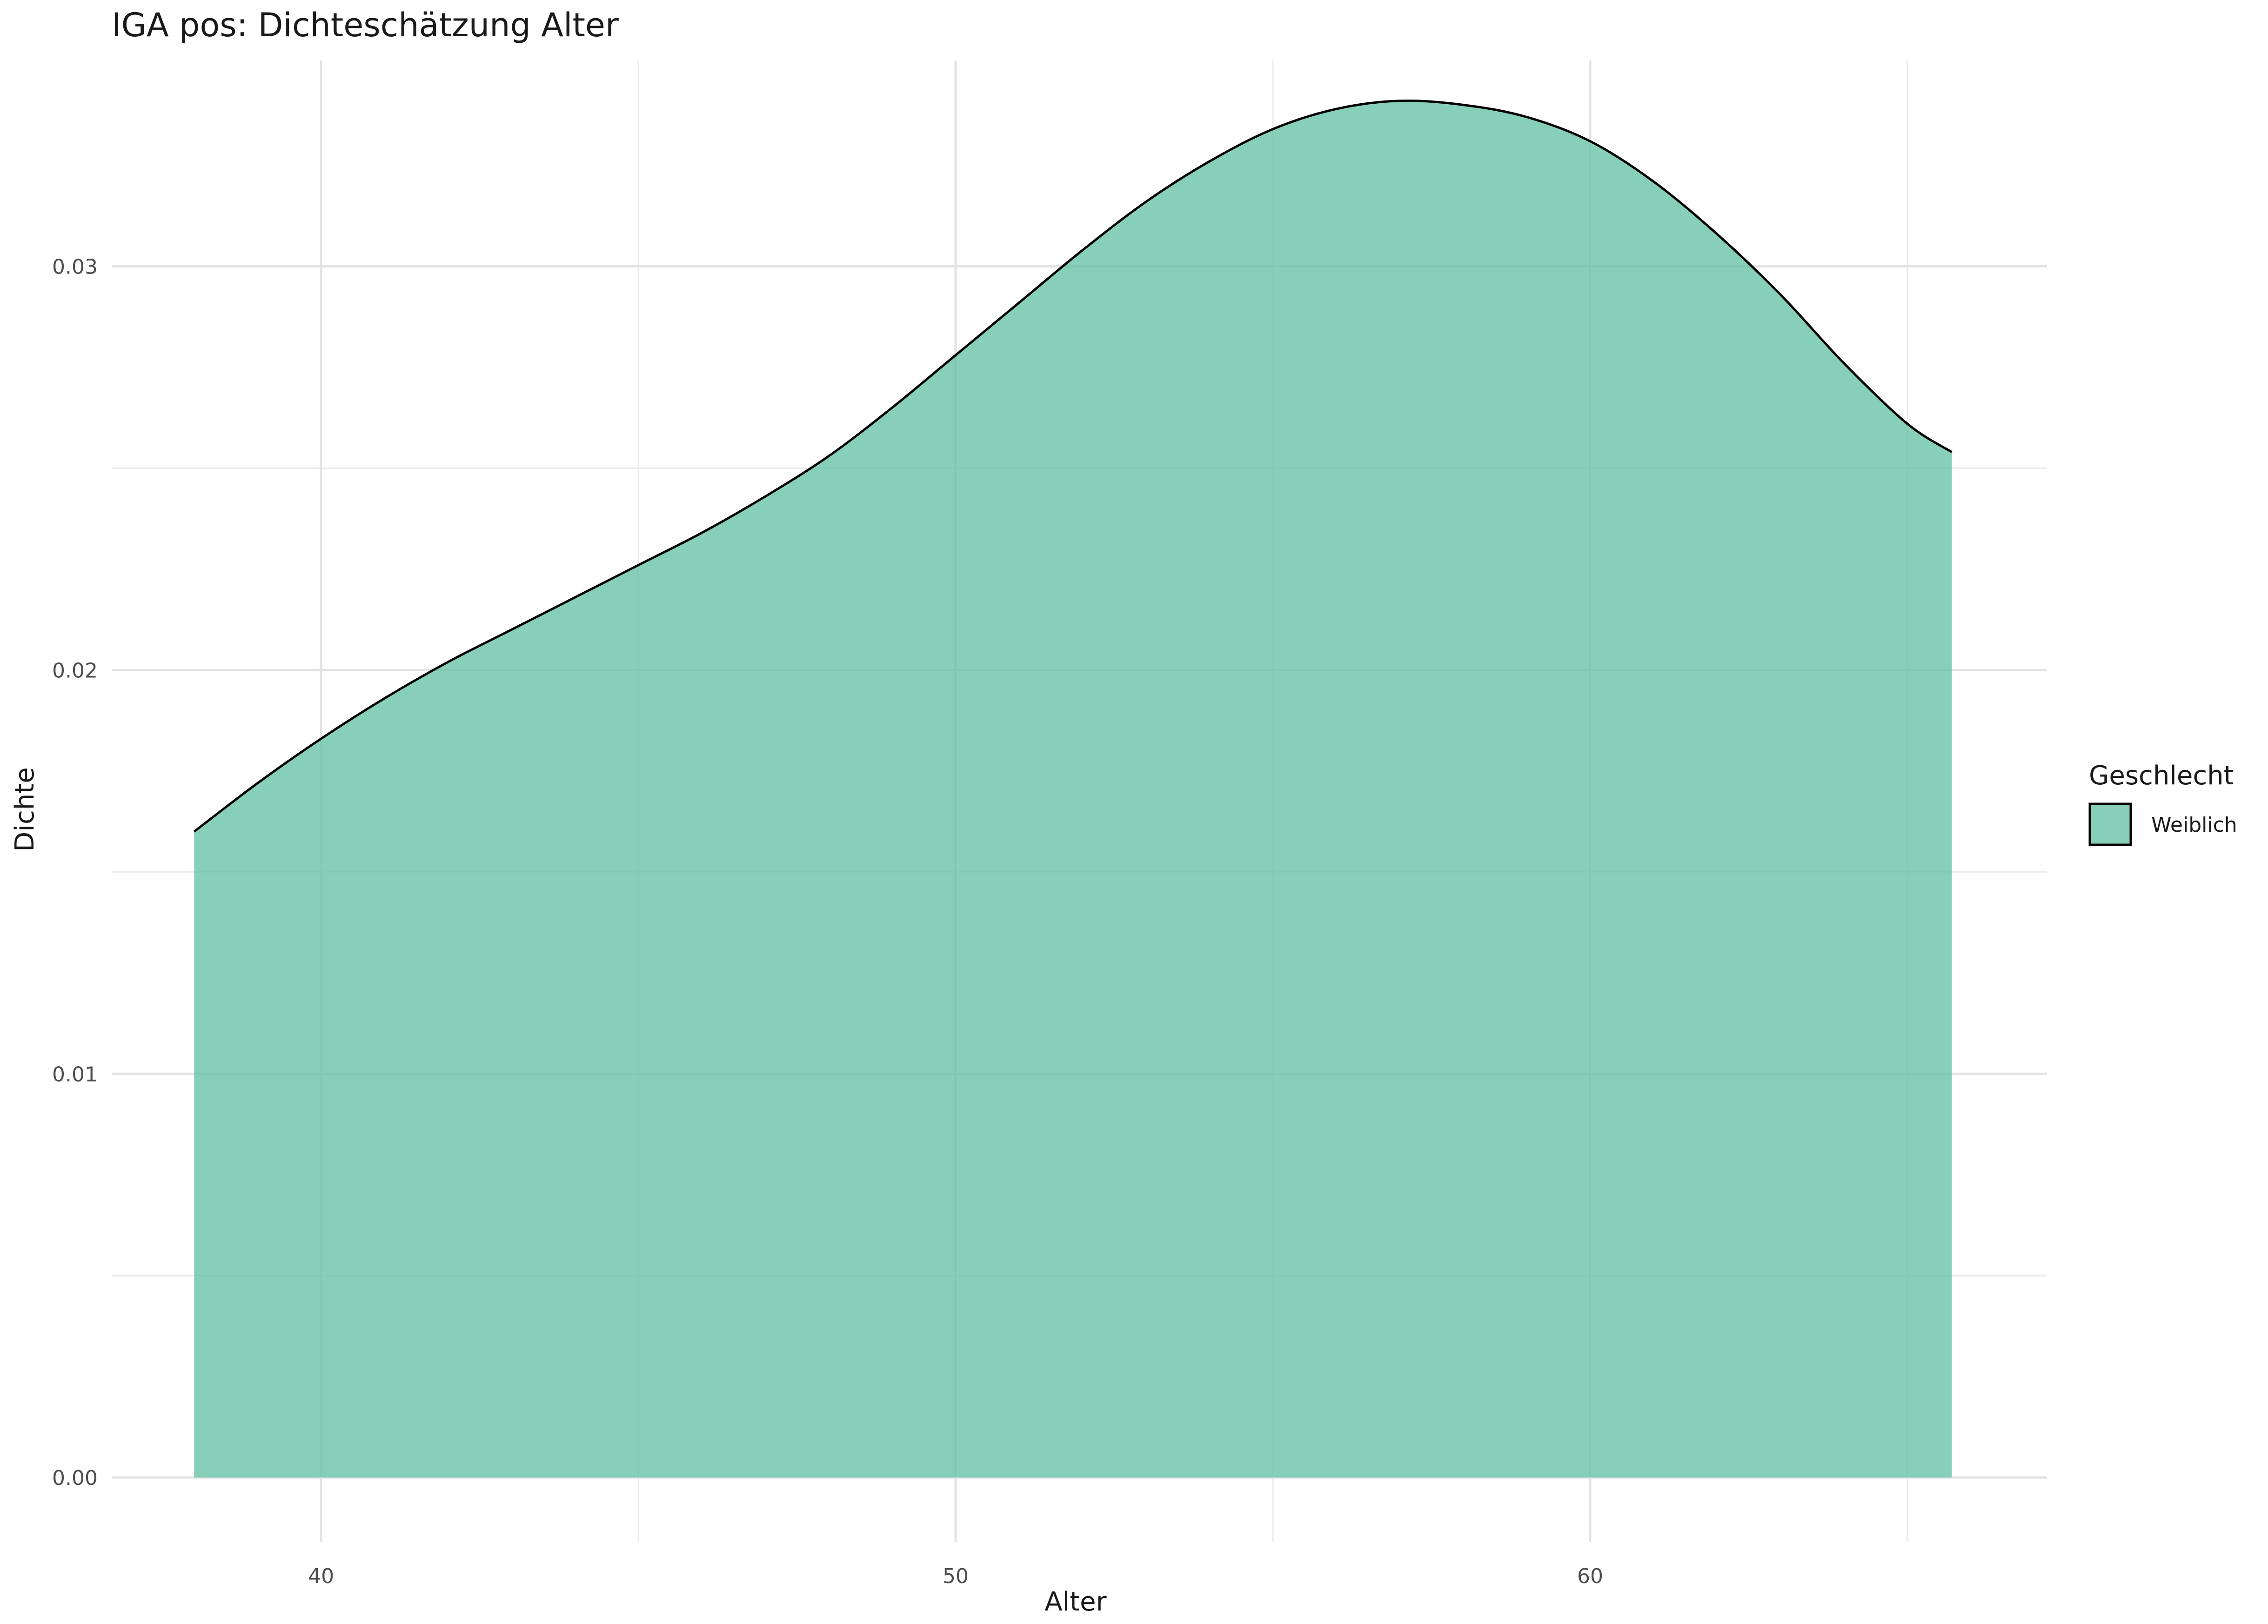 The width and height of the screenshot is (2268, 1624). Describe the element at coordinates (25, 809) in the screenshot. I see `y-axis-title: Dichte` at that location.